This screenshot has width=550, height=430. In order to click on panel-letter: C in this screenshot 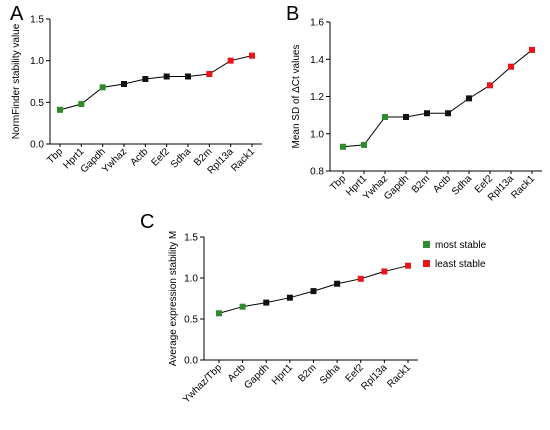, I will do `click(147, 222)`.